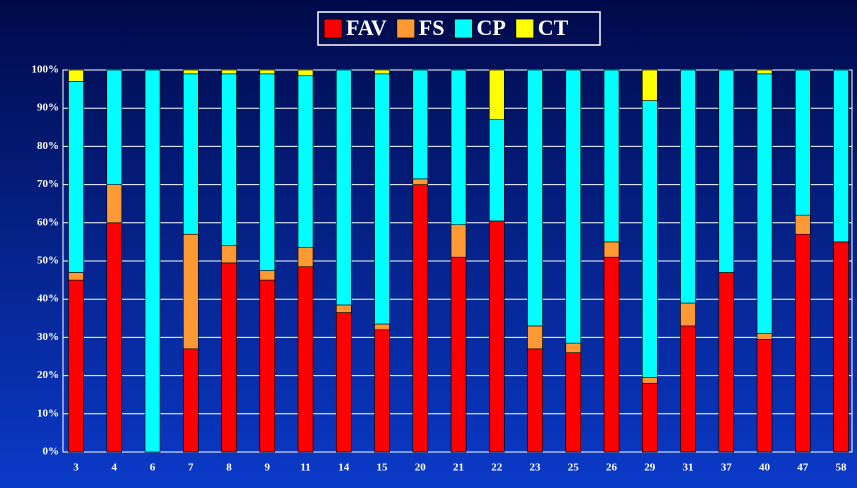 Image resolution: width=857 pixels, height=488 pixels. I want to click on y-tick-label: 40%, so click(48, 299).